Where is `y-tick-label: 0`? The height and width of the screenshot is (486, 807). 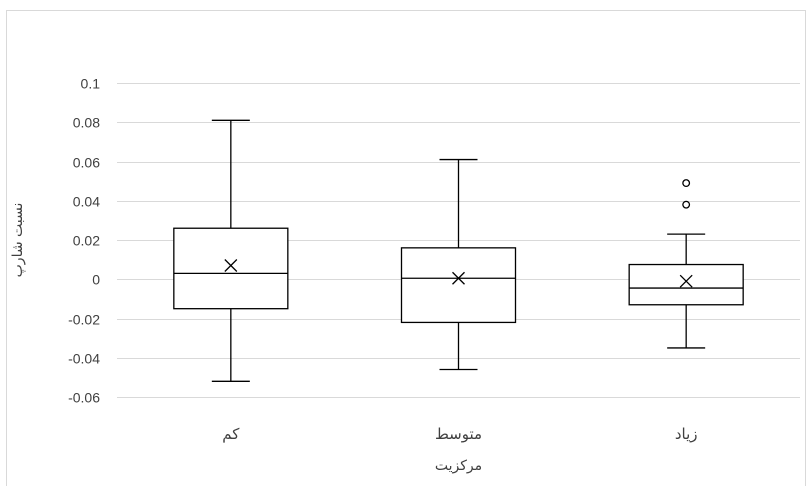
y-tick-label: 0 is located at coordinates (96, 280).